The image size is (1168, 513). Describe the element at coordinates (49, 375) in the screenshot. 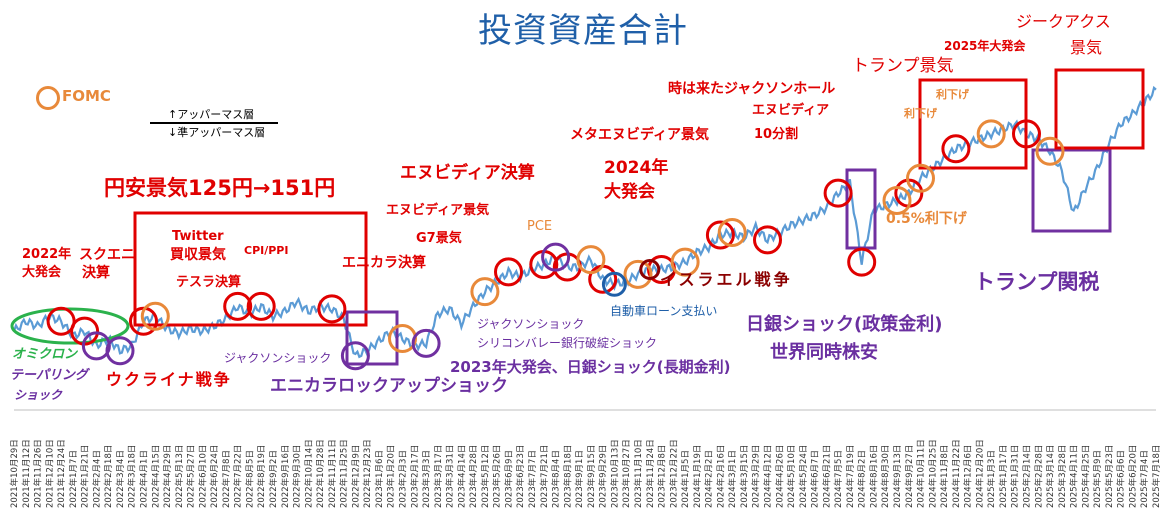

I see `annot-tapering: テーパリング` at that location.